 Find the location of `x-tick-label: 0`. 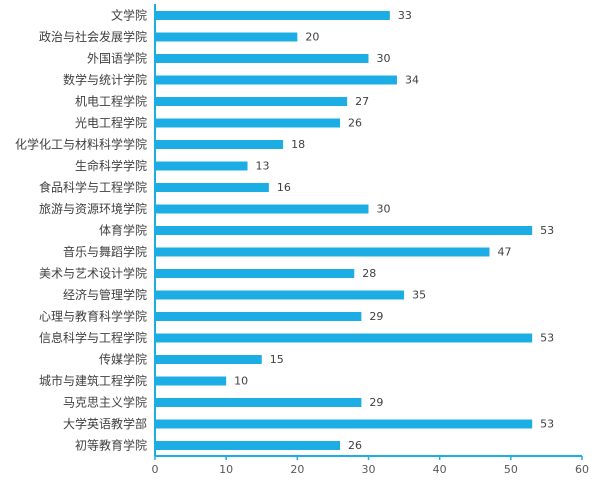

x-tick-label: 0 is located at coordinates (155, 469).